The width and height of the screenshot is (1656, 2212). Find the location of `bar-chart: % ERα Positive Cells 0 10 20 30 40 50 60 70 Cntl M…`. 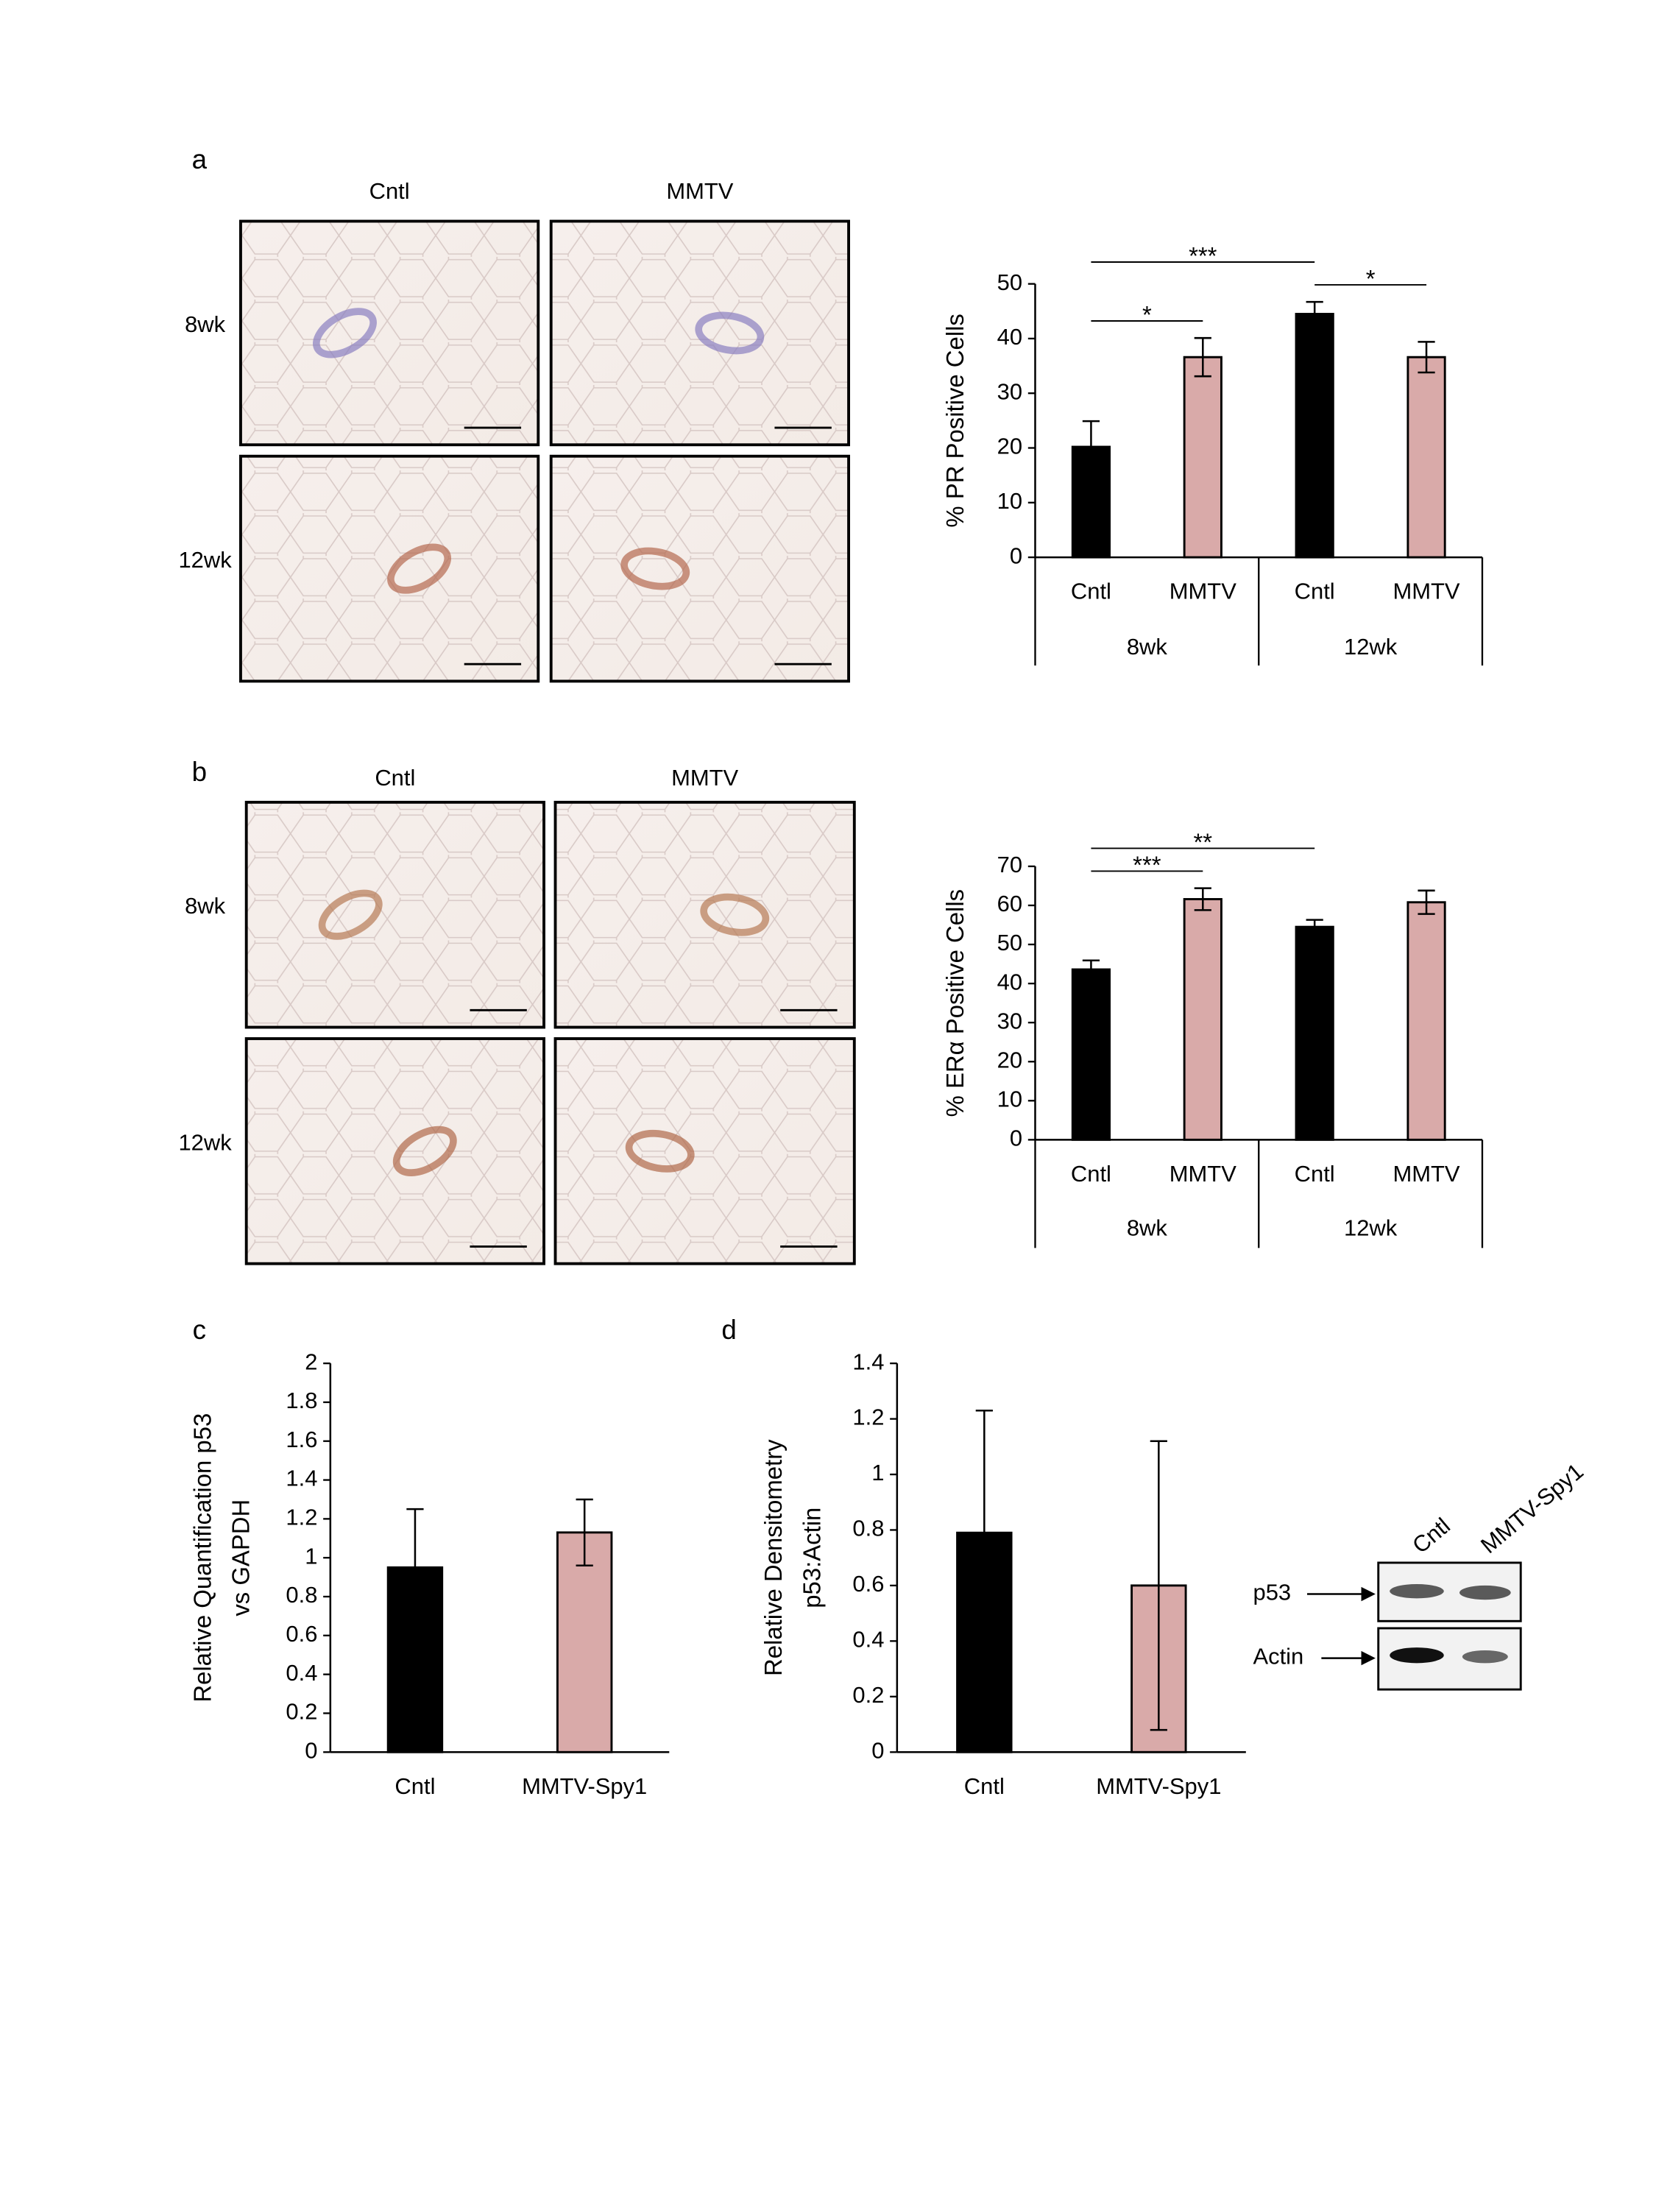

bar-chart: % ERα Positive Cells 0 10 20 30 40 50 60 70 Cntl M… is located at coordinates (1212, 1038).